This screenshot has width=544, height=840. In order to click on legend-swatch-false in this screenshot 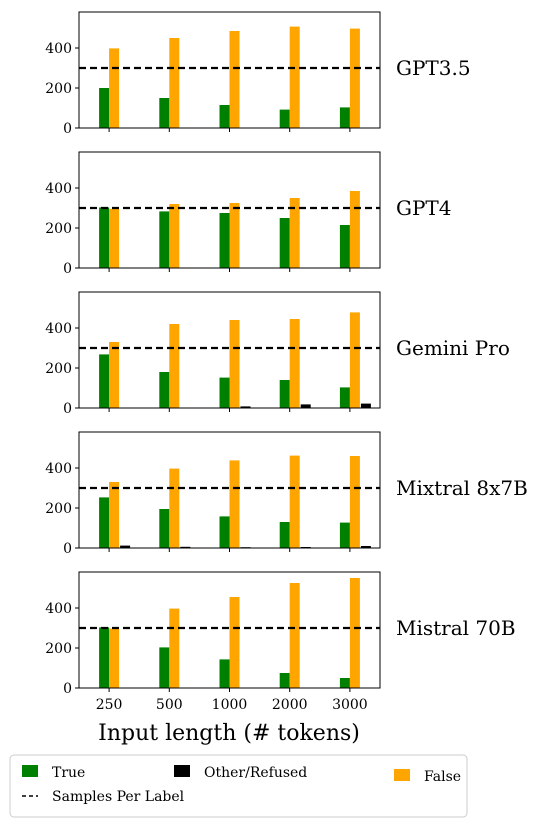, I will do `click(402, 775)`.